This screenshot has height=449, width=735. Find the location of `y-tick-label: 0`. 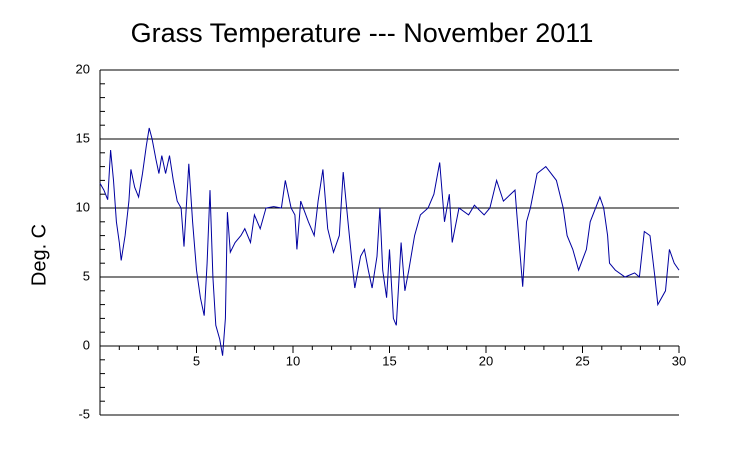

y-tick-label: 0 is located at coordinates (86, 344).